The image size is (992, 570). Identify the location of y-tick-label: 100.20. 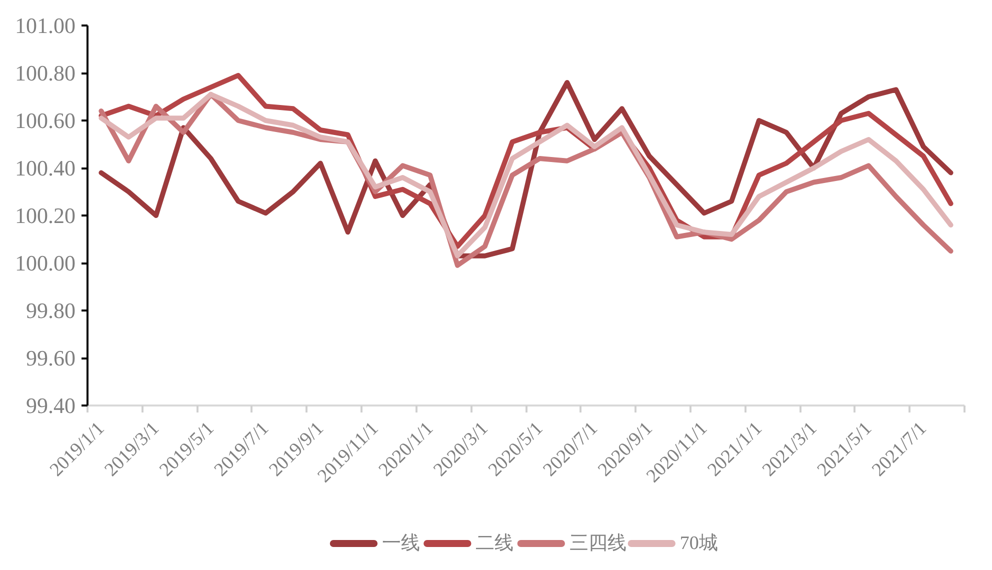
(45, 215).